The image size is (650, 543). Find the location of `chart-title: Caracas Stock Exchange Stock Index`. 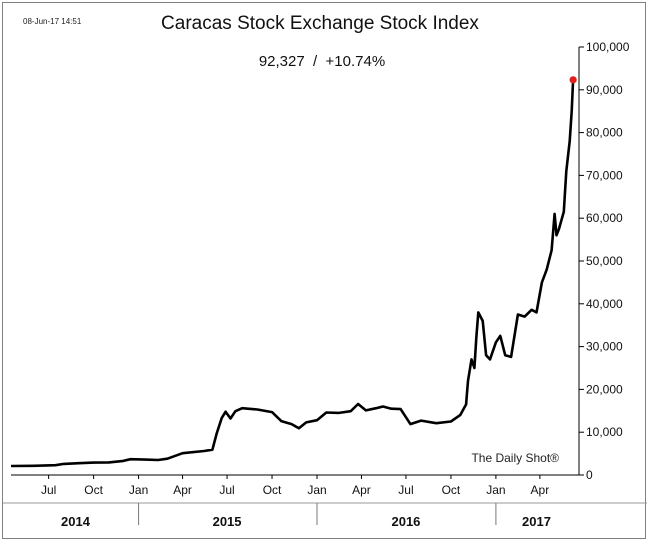

chart-title: Caracas Stock Exchange Stock Index is located at coordinates (320, 23).